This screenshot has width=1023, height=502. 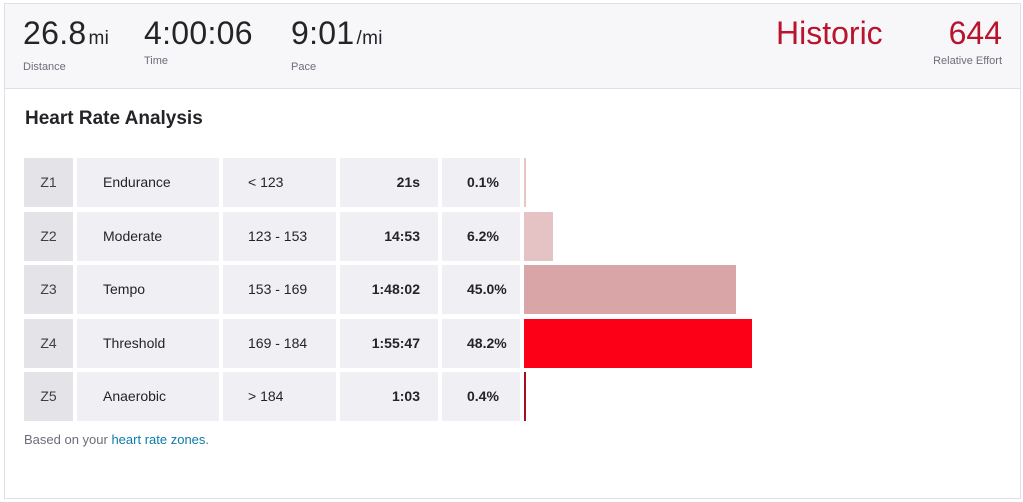 What do you see at coordinates (323, 33) in the screenshot?
I see `pace-value: 9:01` at bounding box center [323, 33].